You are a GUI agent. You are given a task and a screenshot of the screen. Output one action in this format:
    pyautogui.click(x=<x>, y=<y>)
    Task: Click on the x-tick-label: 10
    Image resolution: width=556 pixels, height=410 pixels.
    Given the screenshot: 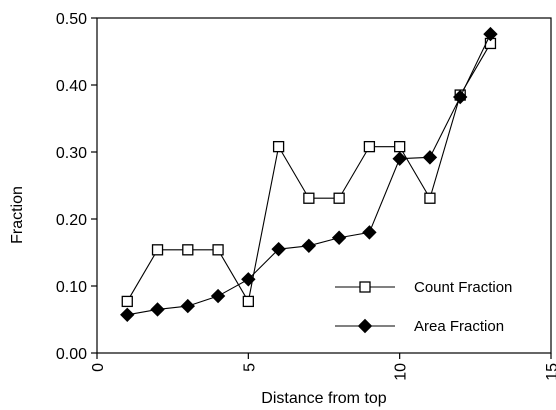 What is the action you would take?
    pyautogui.click(x=401, y=372)
    